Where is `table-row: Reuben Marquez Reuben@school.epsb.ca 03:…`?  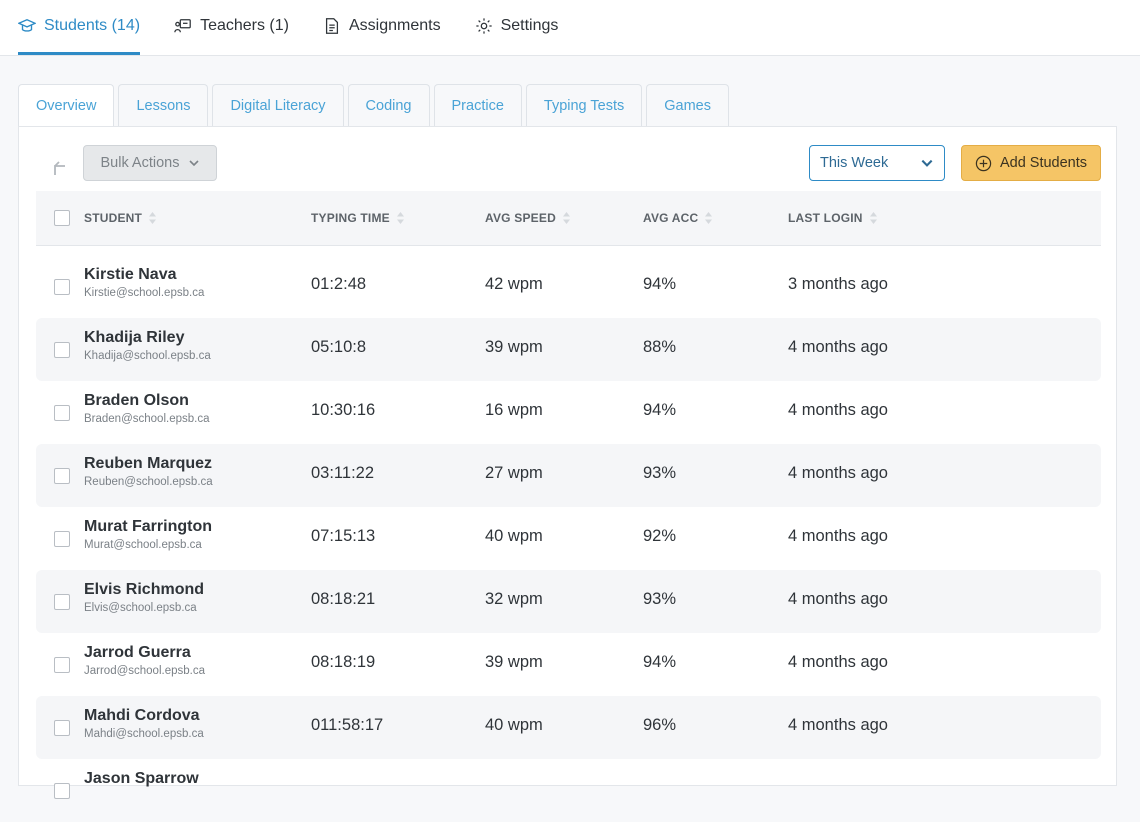
table-row: Reuben Marquez Reuben@school.epsb.ca 03:… is located at coordinates (568, 475).